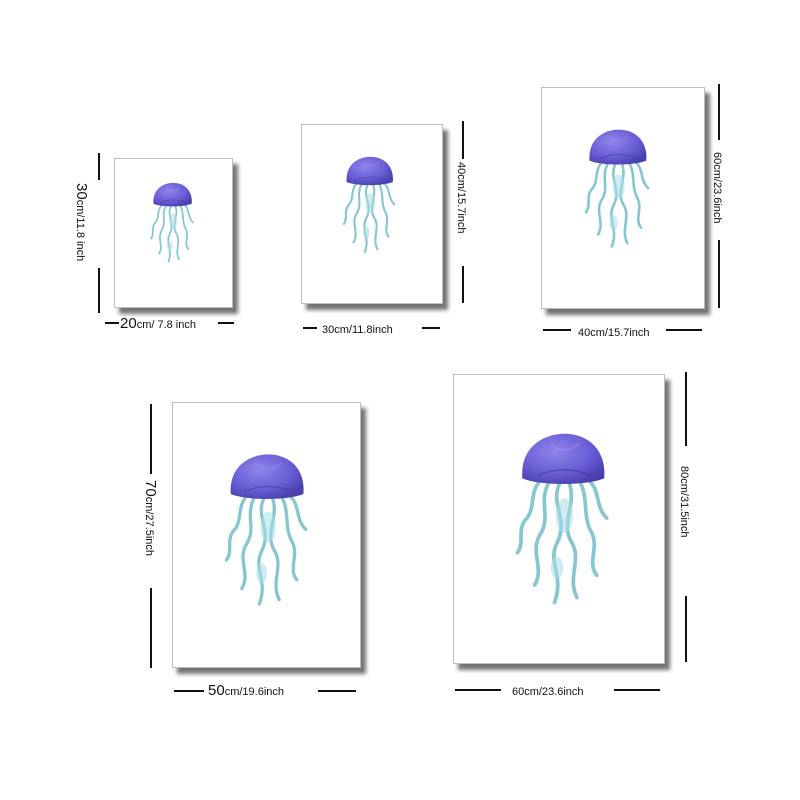  Describe the element at coordinates (357, 330) in the screenshot. I see `width-dimension-label: 30cm/11.8inch` at that location.